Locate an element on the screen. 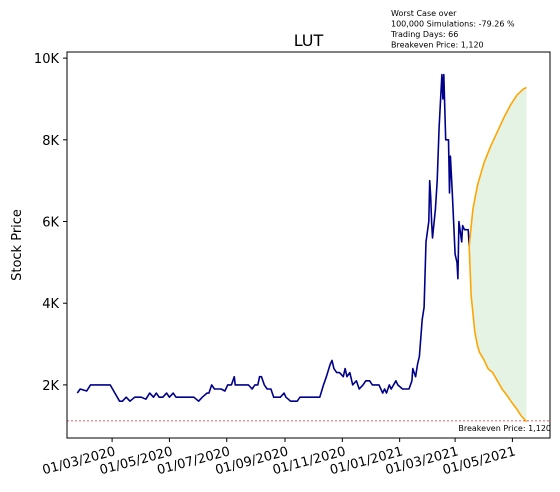  annotation-line: 100,000 Simulations: -79.26 % is located at coordinates (453, 24).